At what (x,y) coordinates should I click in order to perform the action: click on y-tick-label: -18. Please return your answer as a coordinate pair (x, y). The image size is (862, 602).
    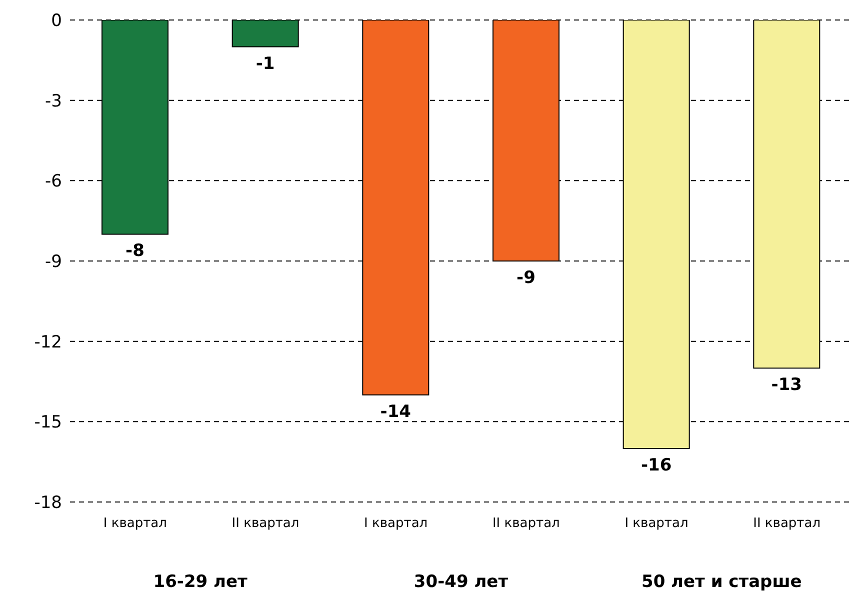
    Looking at the image, I should click on (48, 503).